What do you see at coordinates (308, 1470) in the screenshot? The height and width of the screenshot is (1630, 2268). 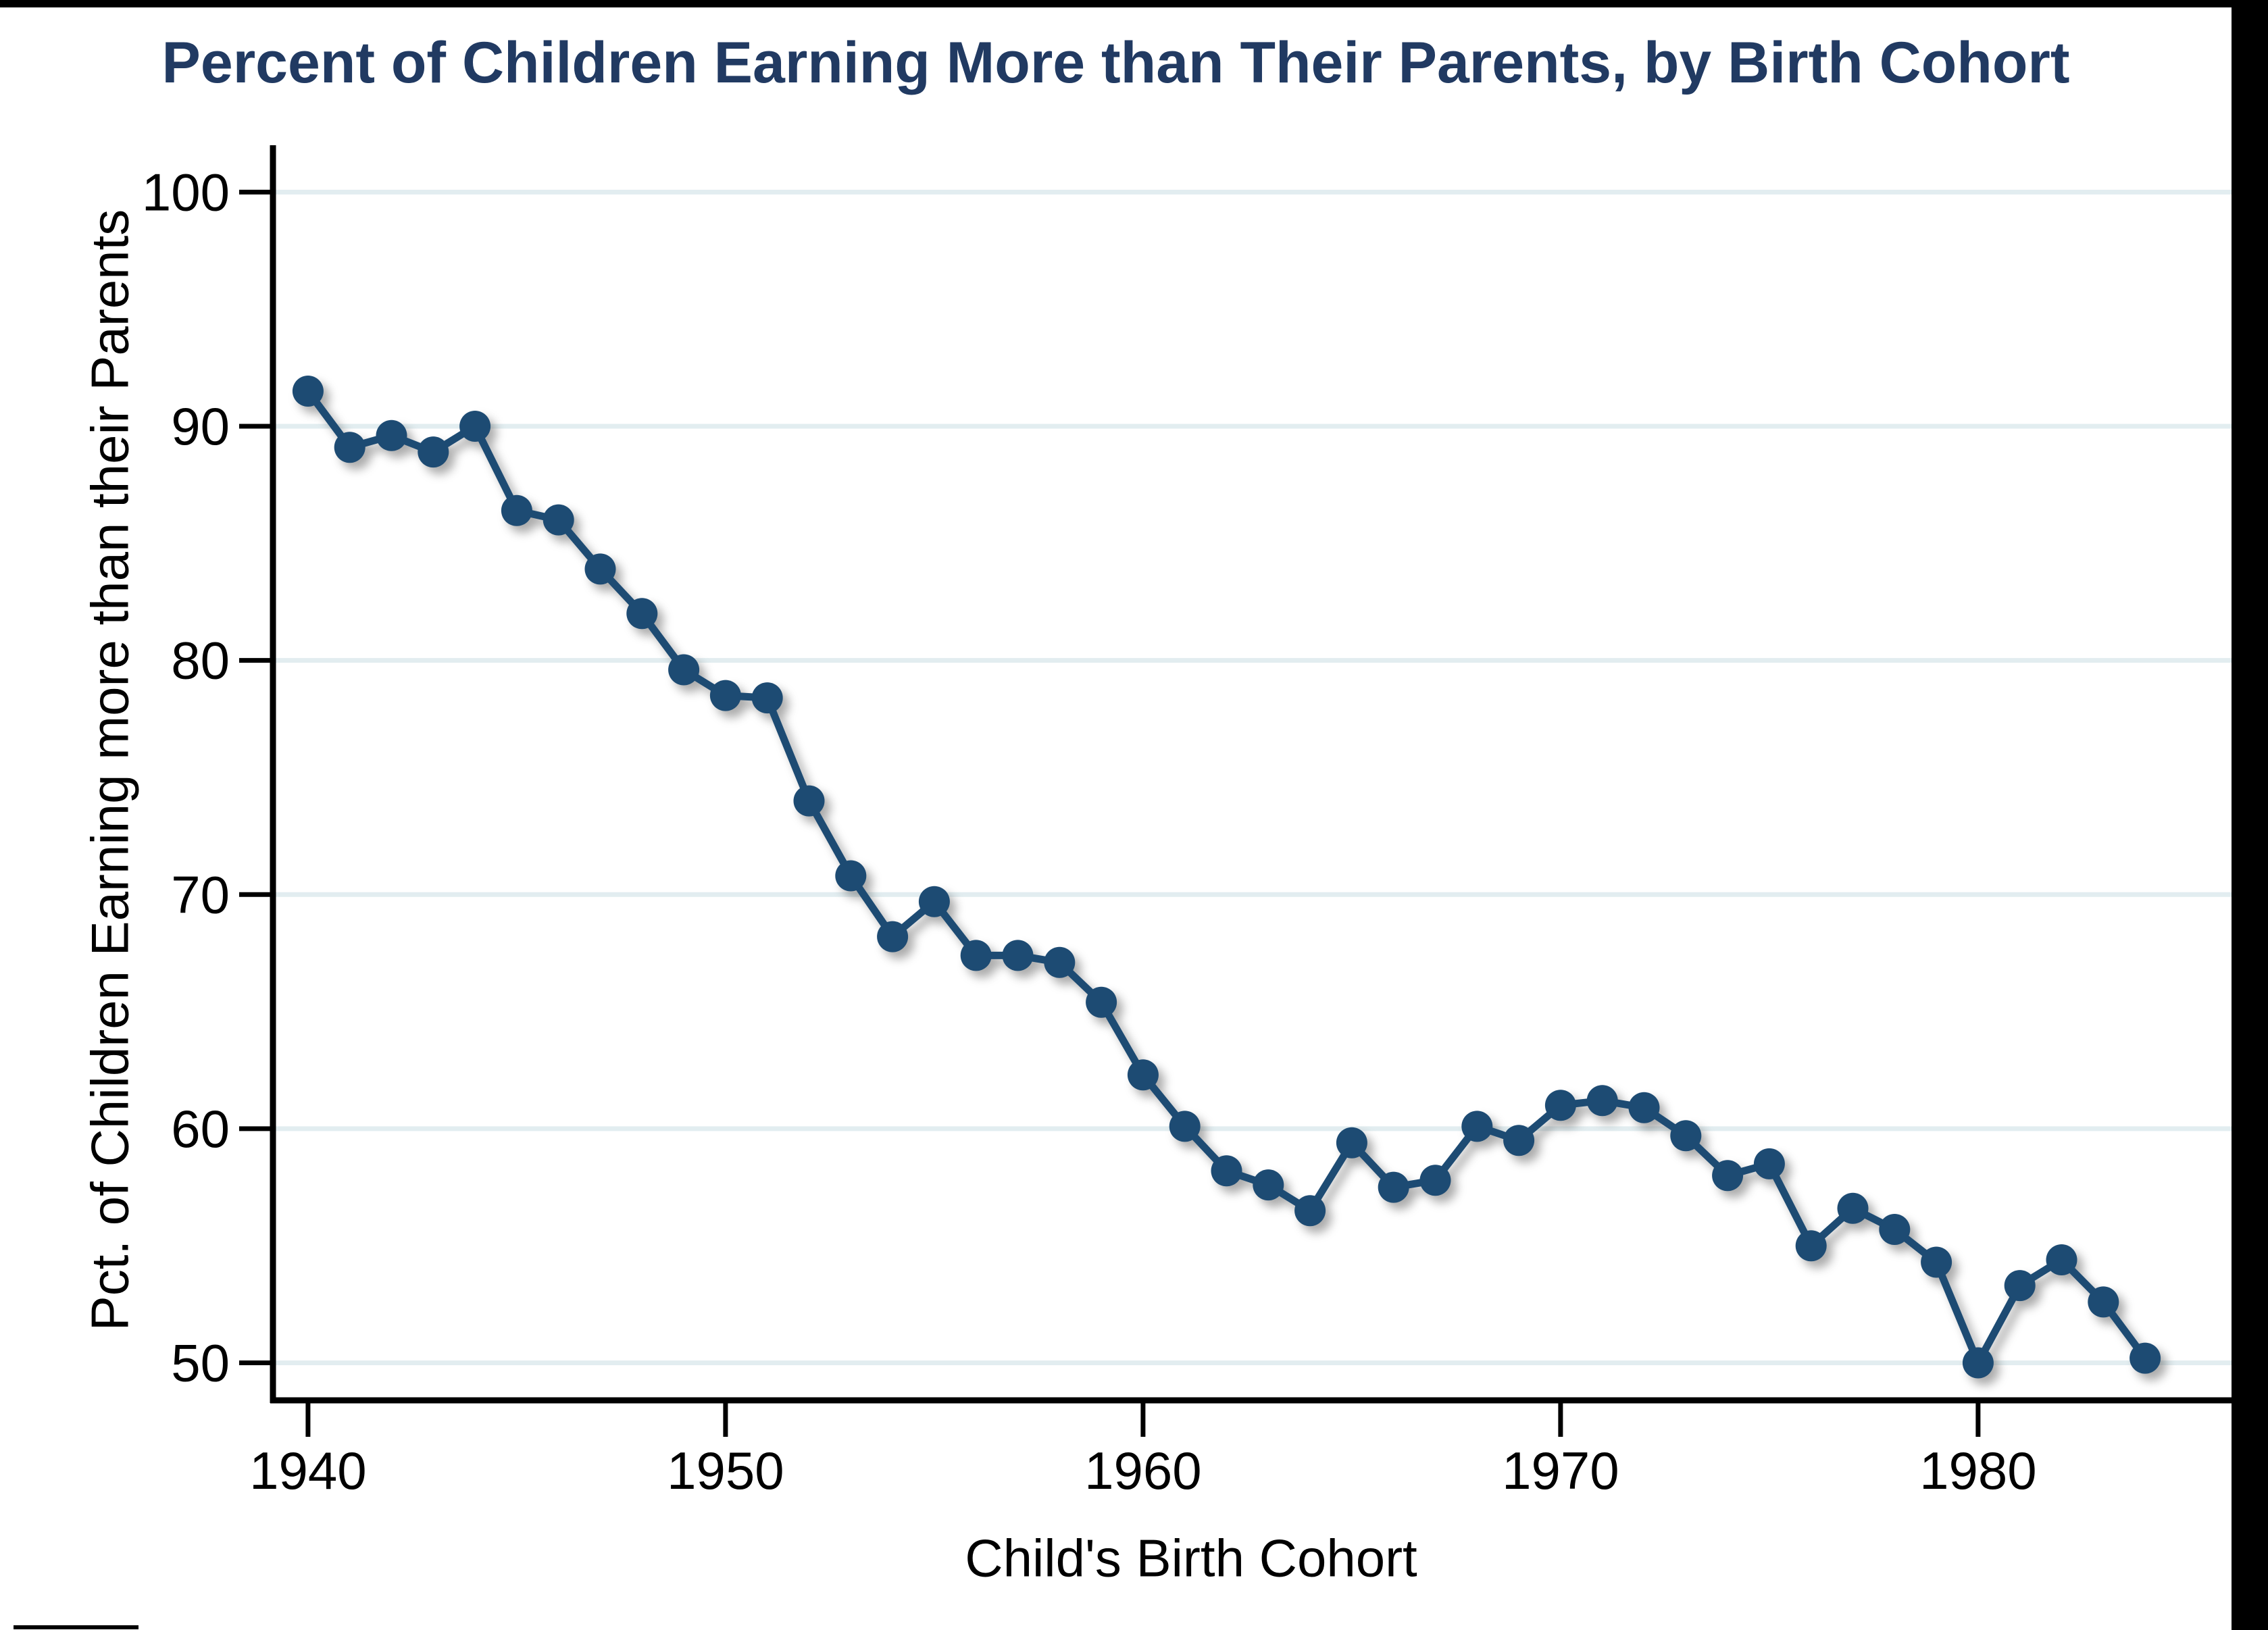 I see `x-tick-label: 1940` at bounding box center [308, 1470].